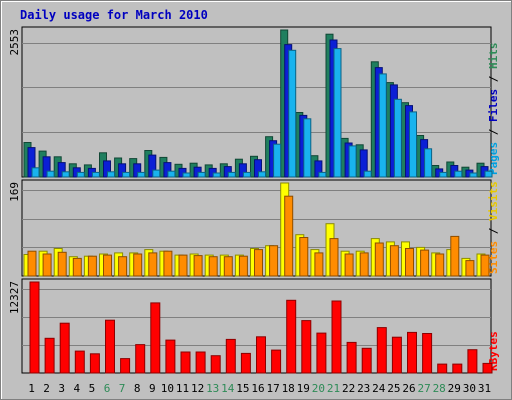  I want to click on series-legend-label: Sites / Visits, so click(493, 227).